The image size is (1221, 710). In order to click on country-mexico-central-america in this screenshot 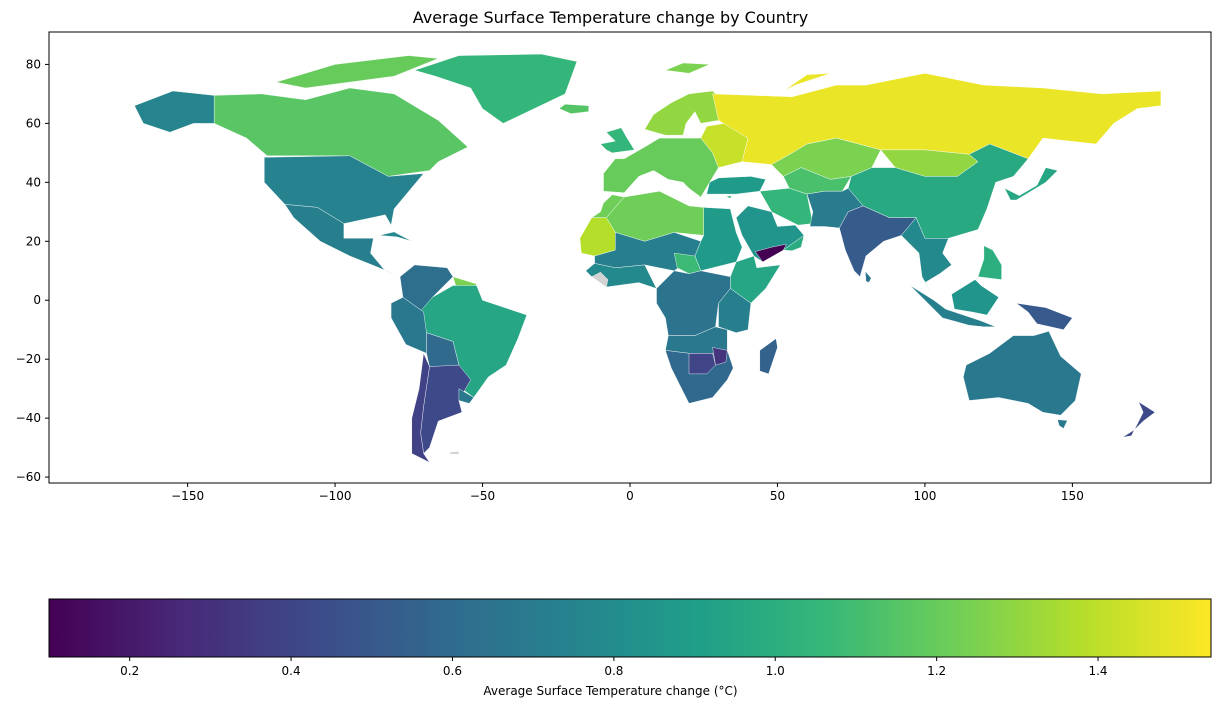, I will do `click(342, 240)`.